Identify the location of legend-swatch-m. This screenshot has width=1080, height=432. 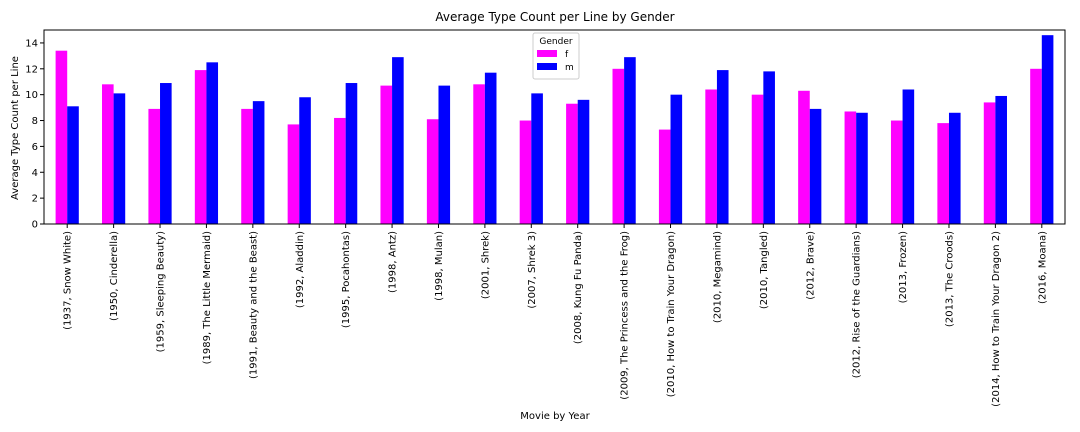
(547, 66).